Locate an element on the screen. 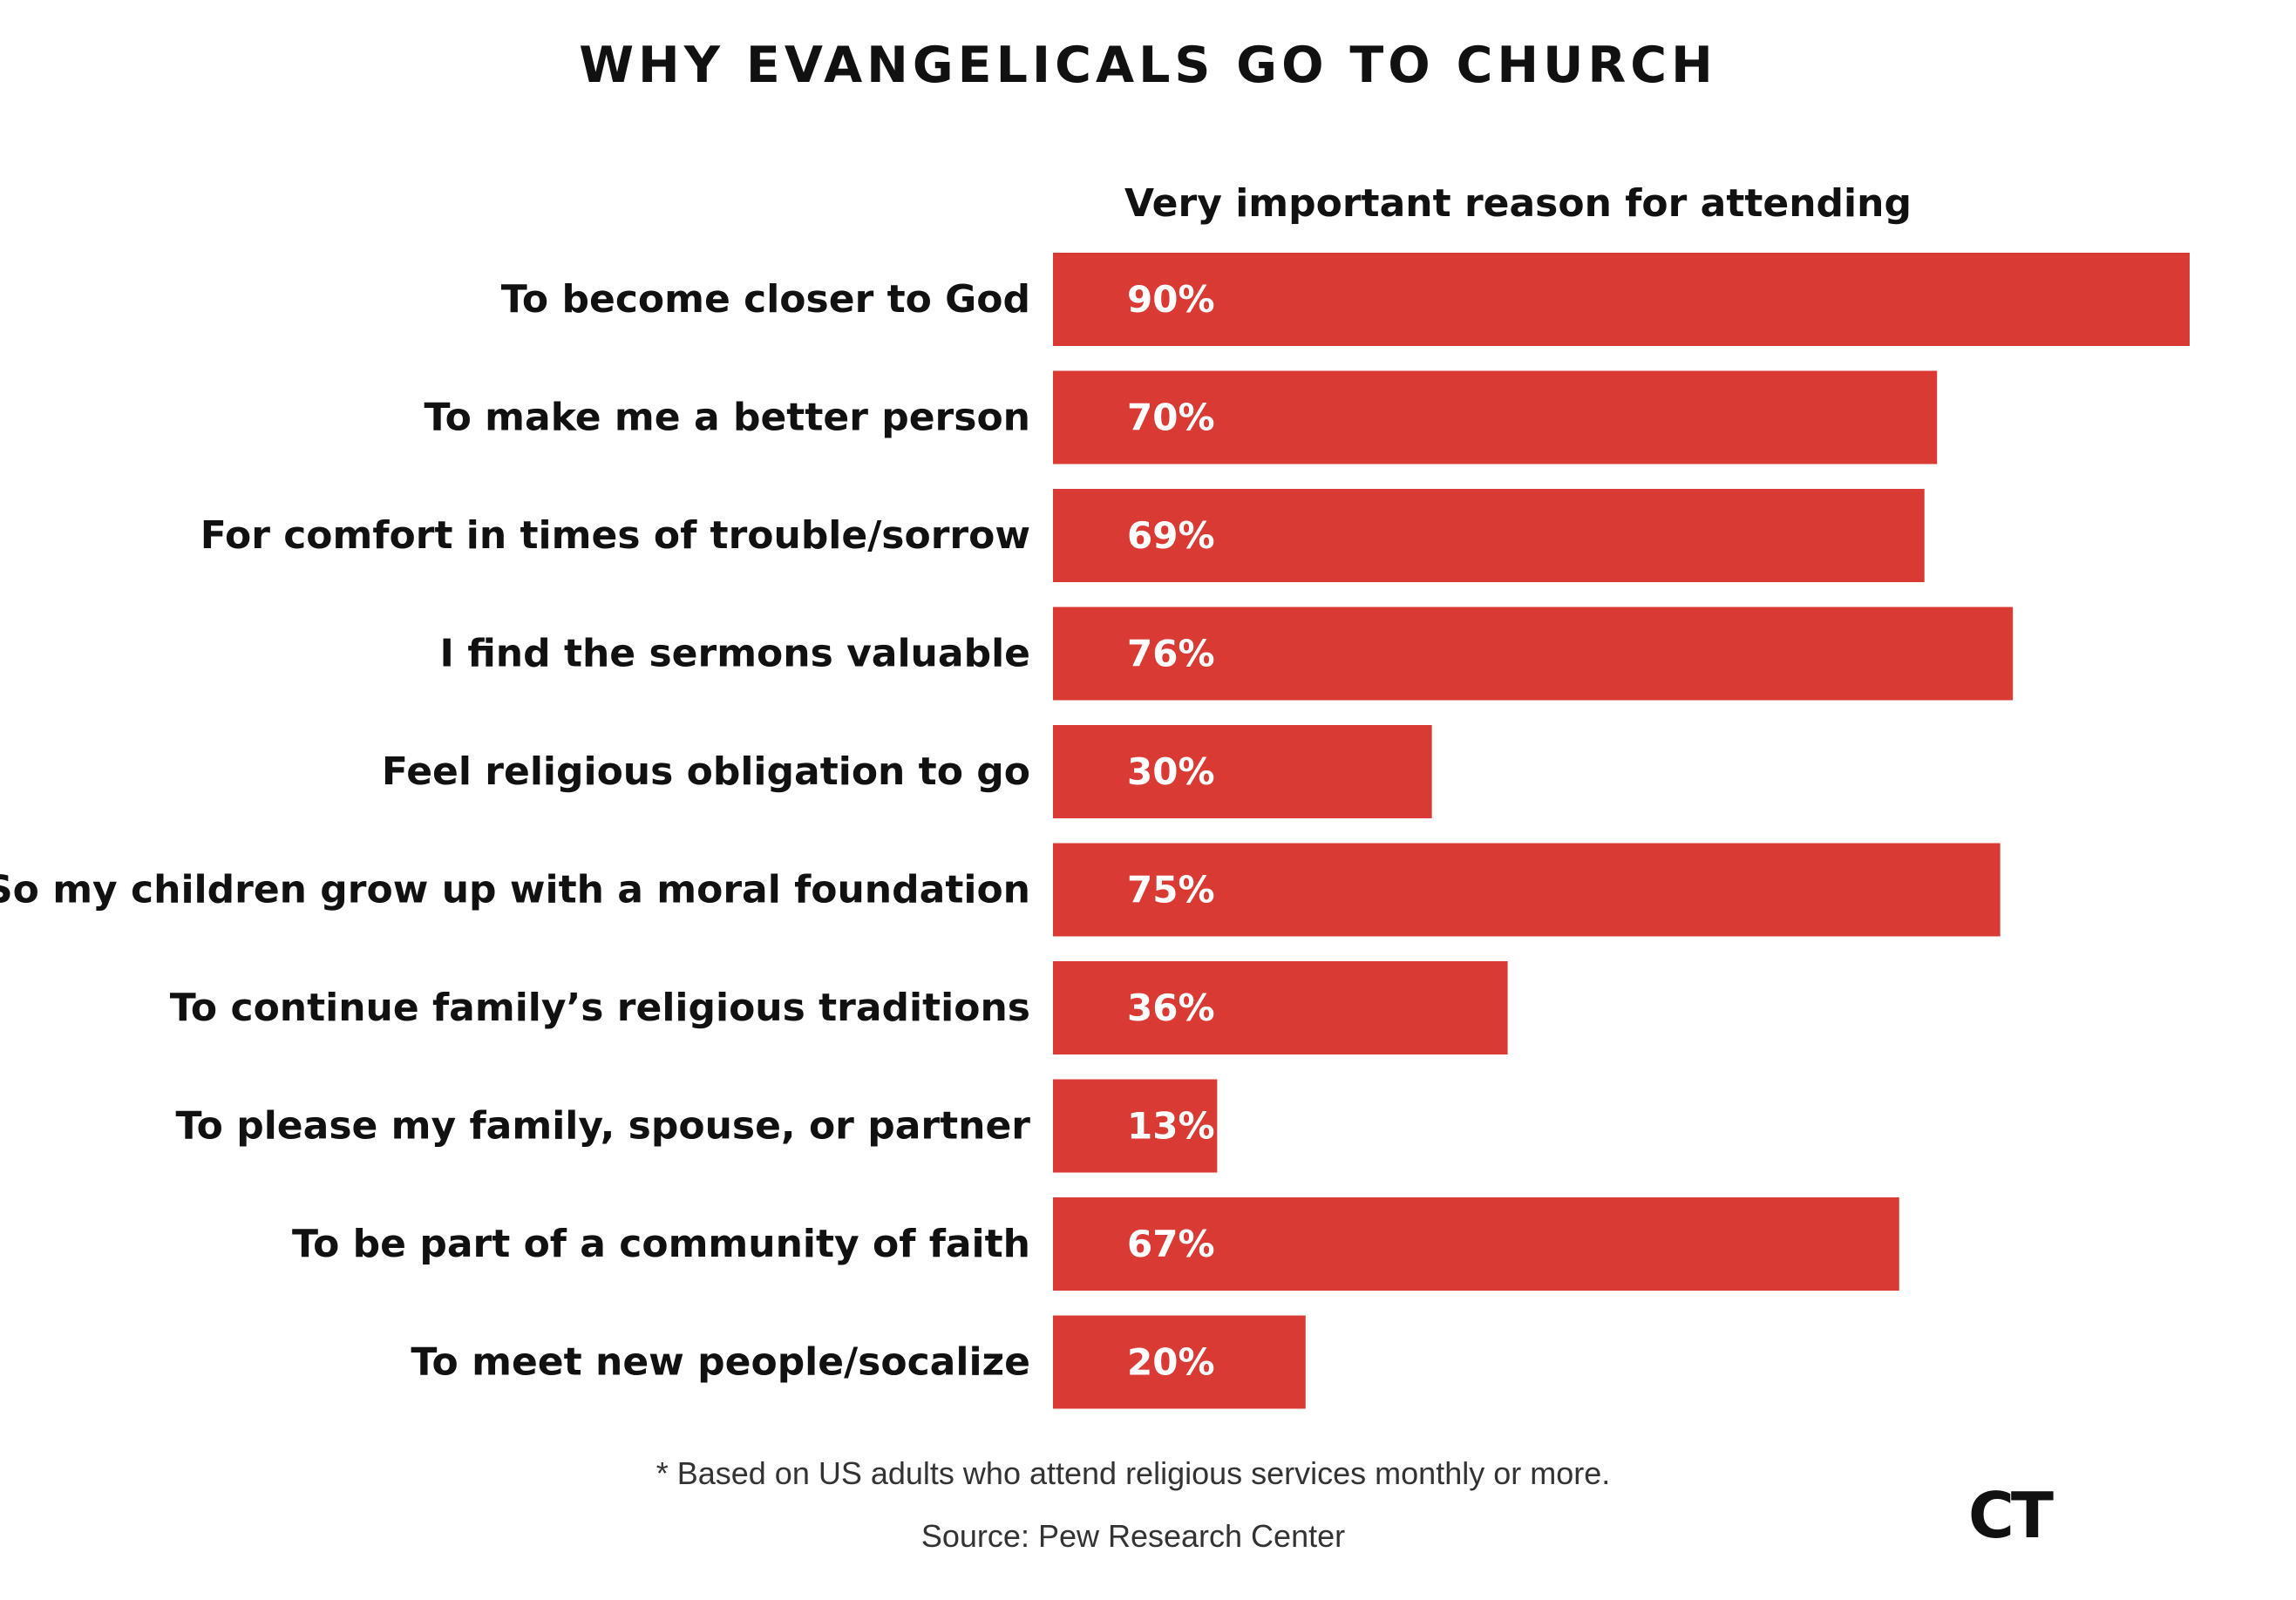 The image size is (2296, 1600). category-label: To please my family, spouse, or partner is located at coordinates (602, 1126).